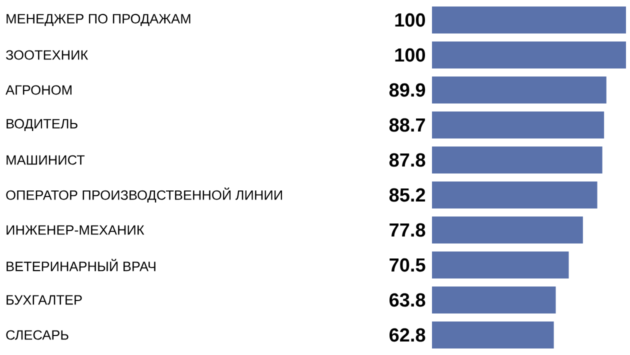 This screenshot has height=355, width=630. I want to click on data-label: 85.2, so click(407, 195).